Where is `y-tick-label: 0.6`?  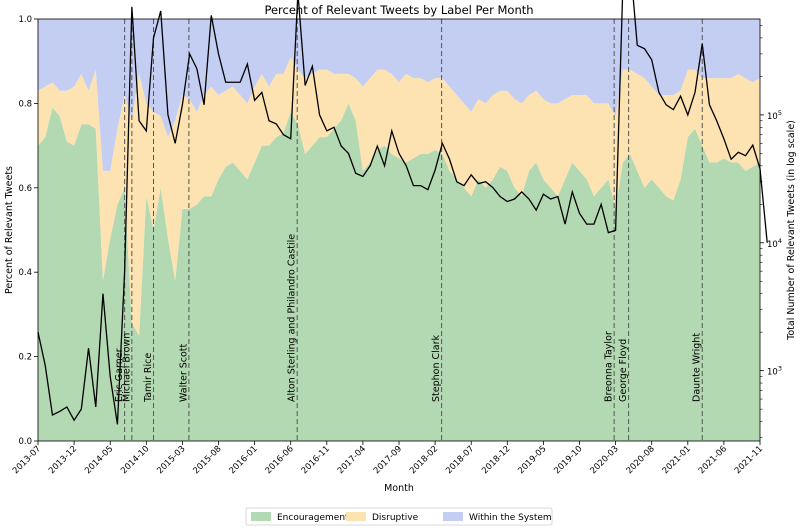
y-tick-label: 0.6 is located at coordinates (25, 189).